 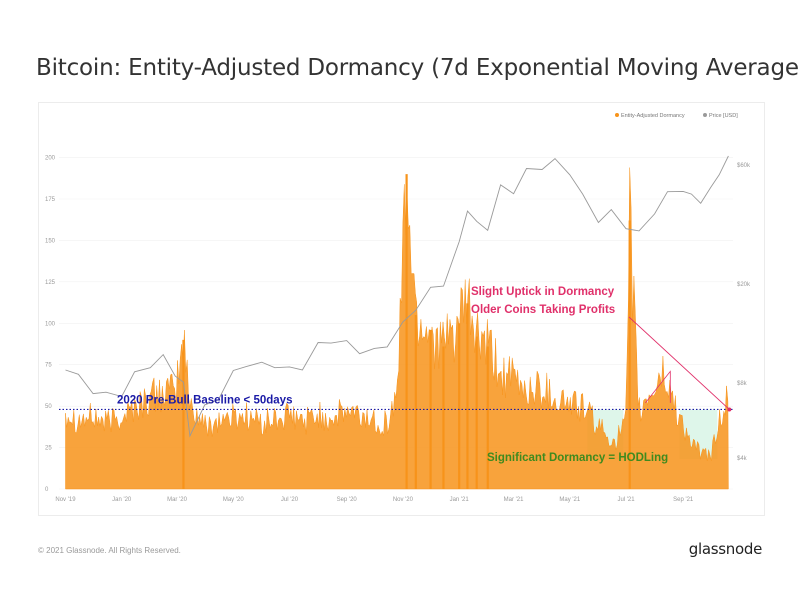 What do you see at coordinates (543, 310) in the screenshot?
I see `uptick-annotation-line2: Older Coins Taking Profits` at bounding box center [543, 310].